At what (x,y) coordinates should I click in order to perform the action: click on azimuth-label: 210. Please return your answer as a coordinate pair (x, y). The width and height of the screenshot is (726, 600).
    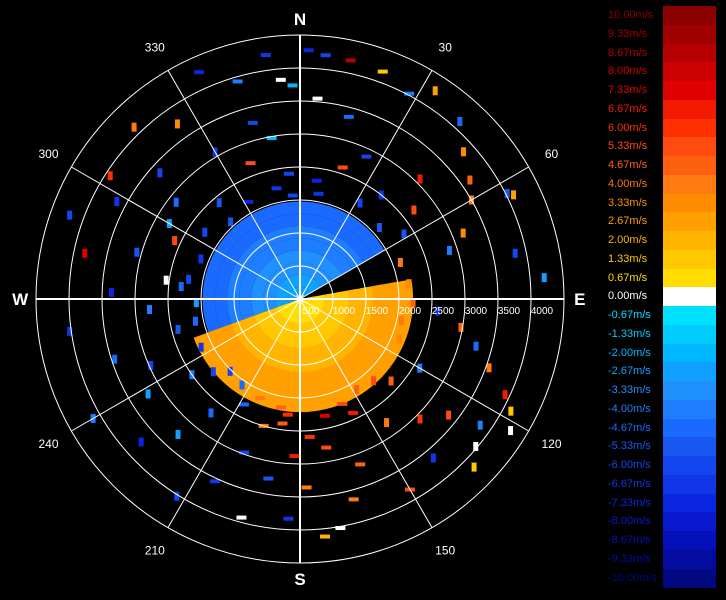
    Looking at the image, I should click on (155, 550).